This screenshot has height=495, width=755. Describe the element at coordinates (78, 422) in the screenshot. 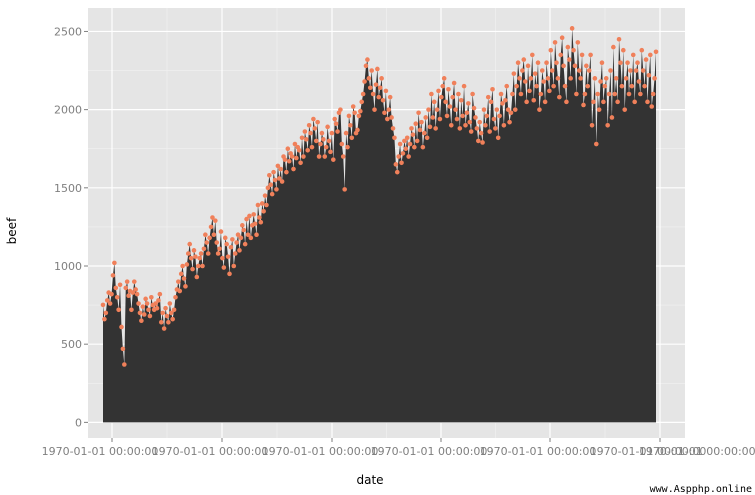

I see `y-tick-label: 0` at that location.